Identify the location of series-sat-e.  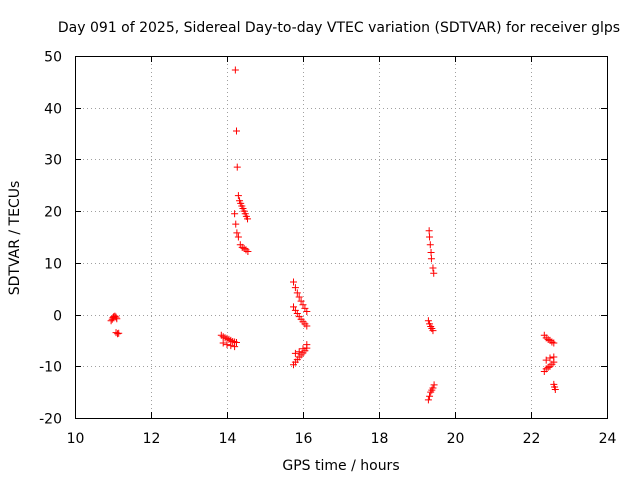
(241, 232).